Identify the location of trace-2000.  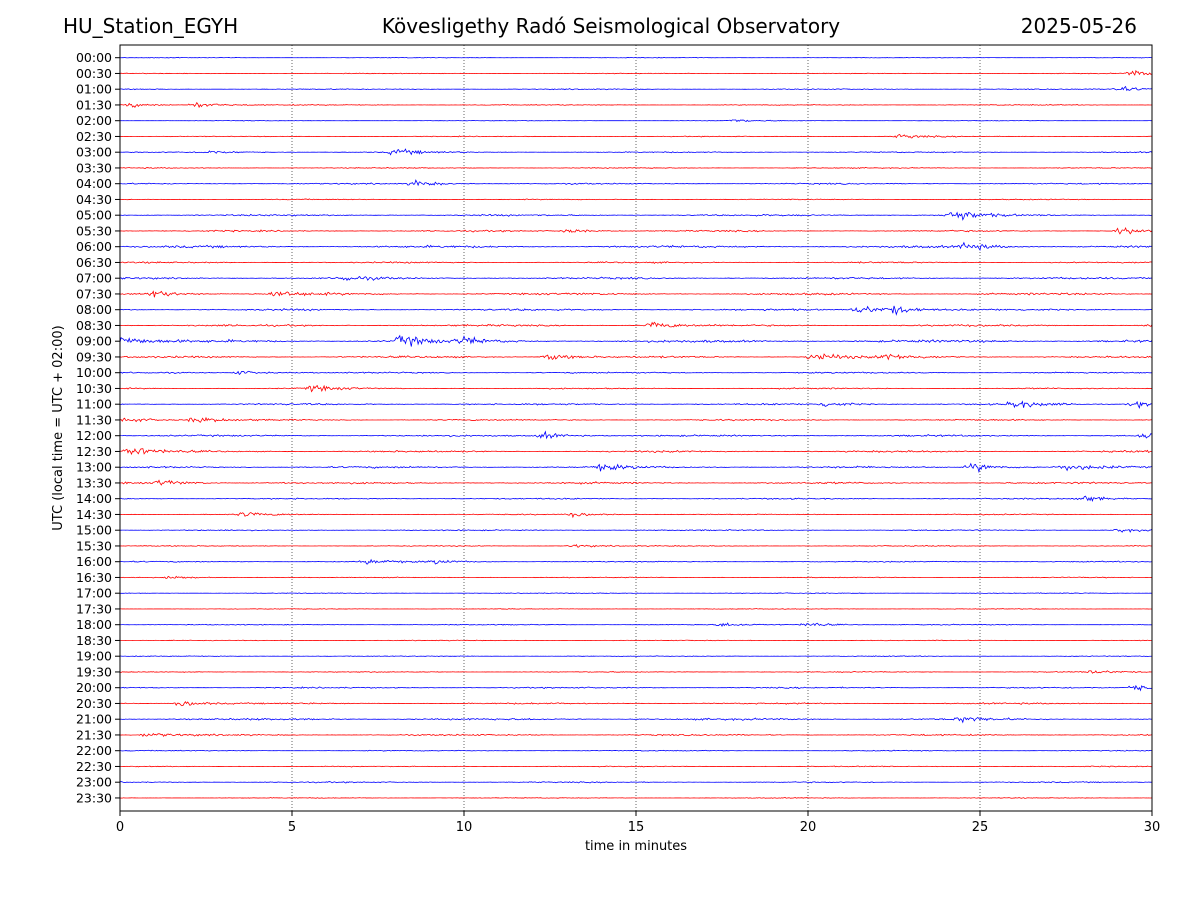
(636, 688).